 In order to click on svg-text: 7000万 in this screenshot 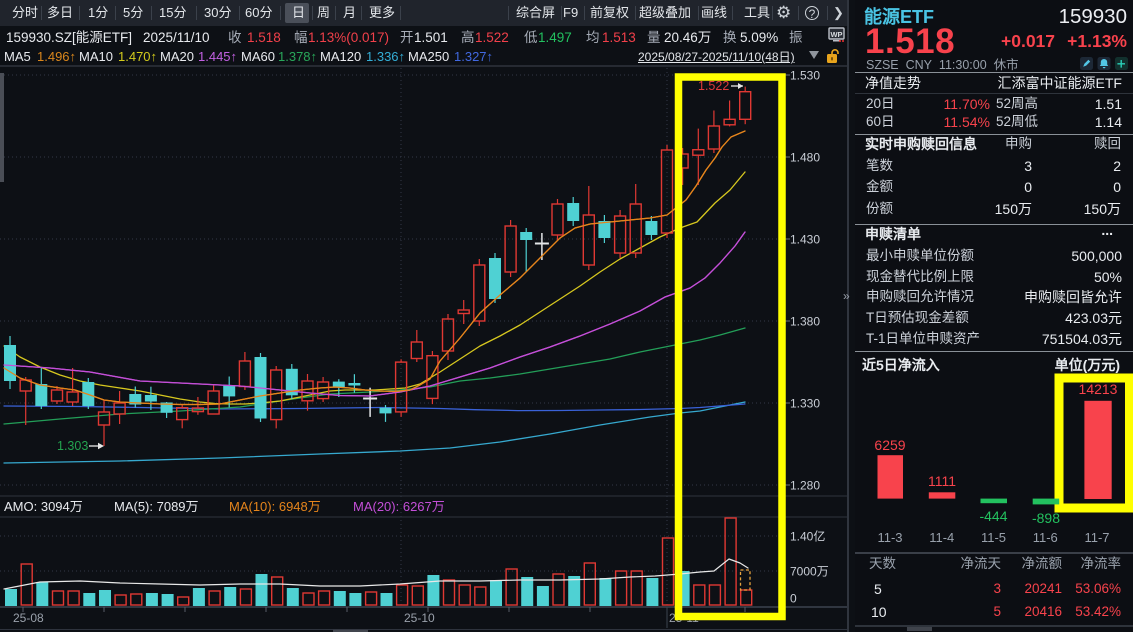, I will do `click(809, 572)`.